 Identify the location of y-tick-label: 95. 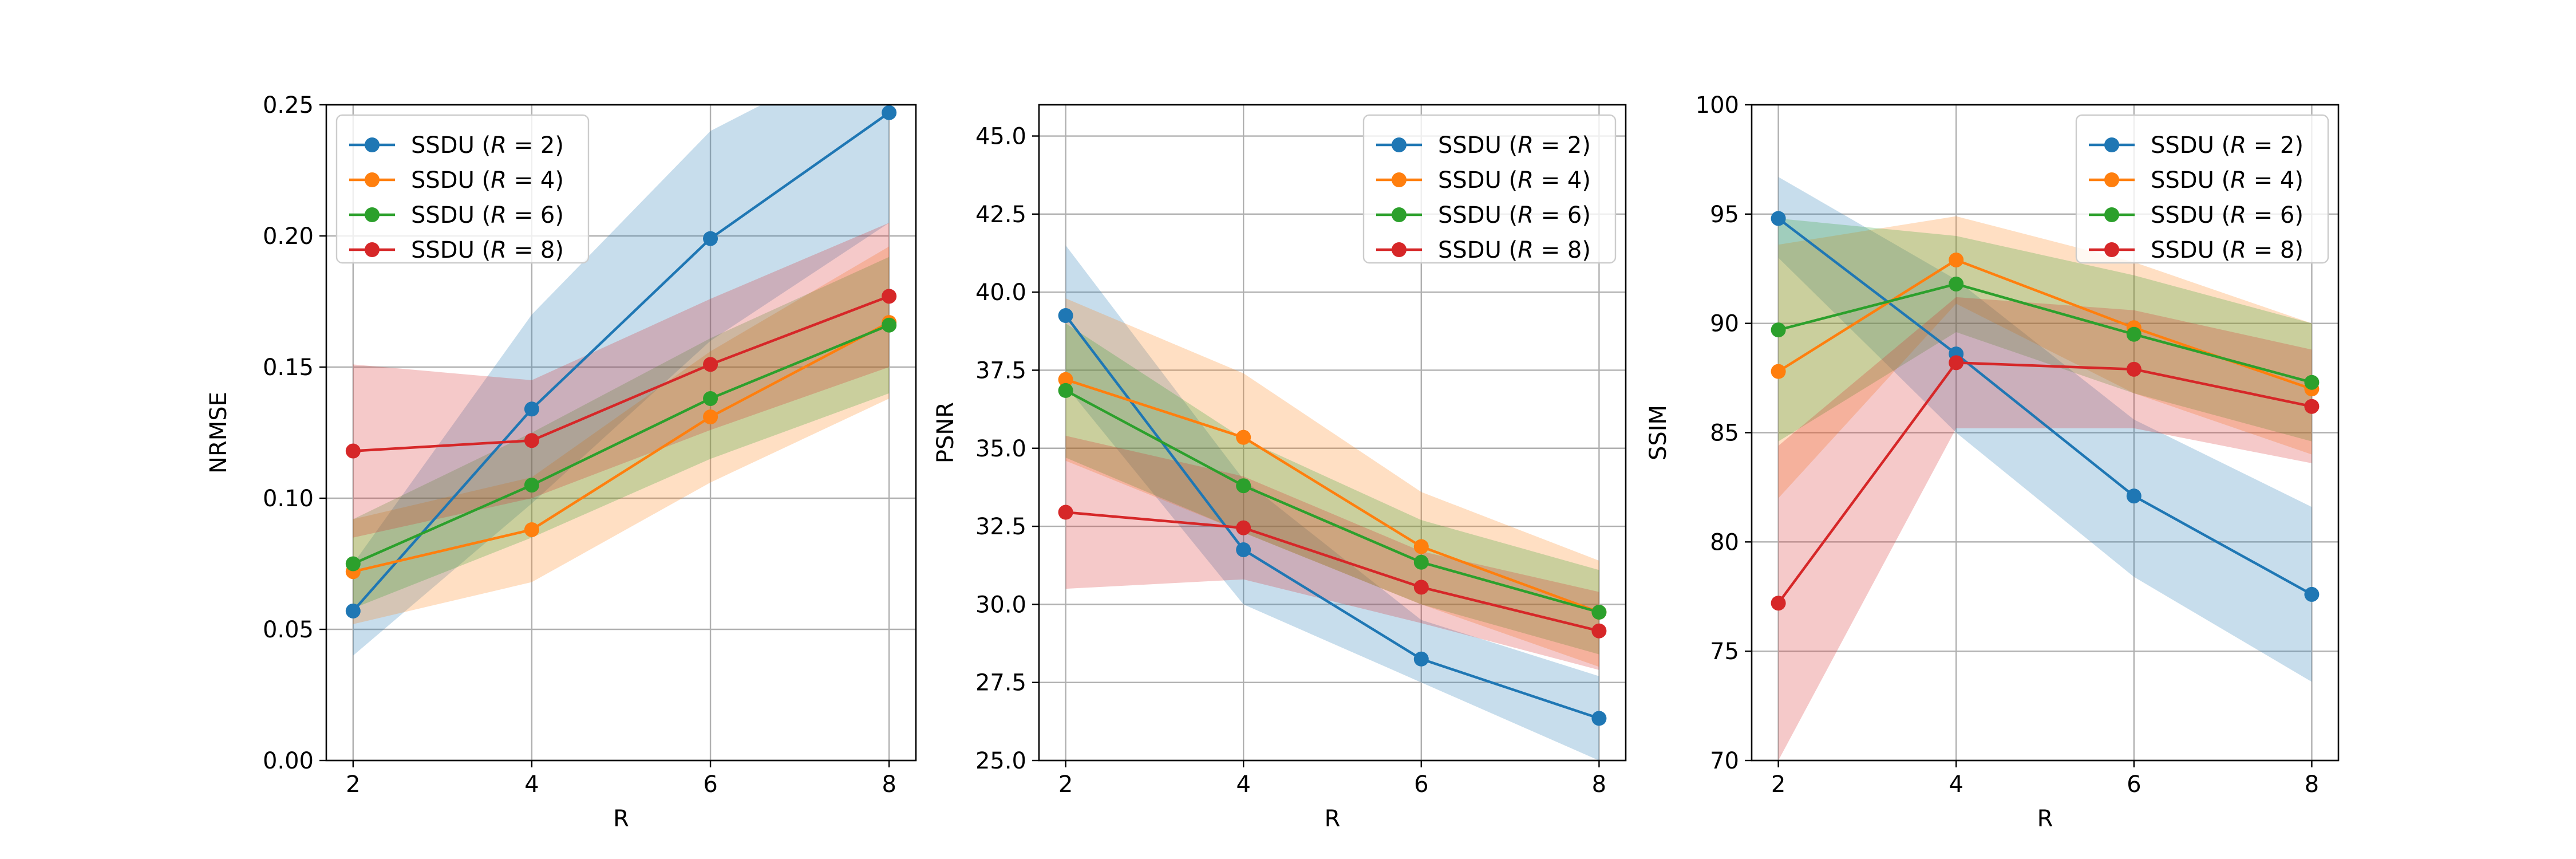
(1724, 215).